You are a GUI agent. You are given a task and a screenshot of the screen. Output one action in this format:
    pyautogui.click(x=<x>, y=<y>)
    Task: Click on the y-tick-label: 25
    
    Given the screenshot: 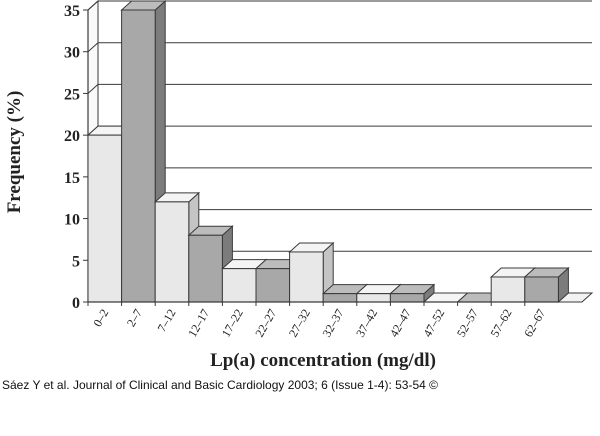 What is the action you would take?
    pyautogui.click(x=72, y=94)
    